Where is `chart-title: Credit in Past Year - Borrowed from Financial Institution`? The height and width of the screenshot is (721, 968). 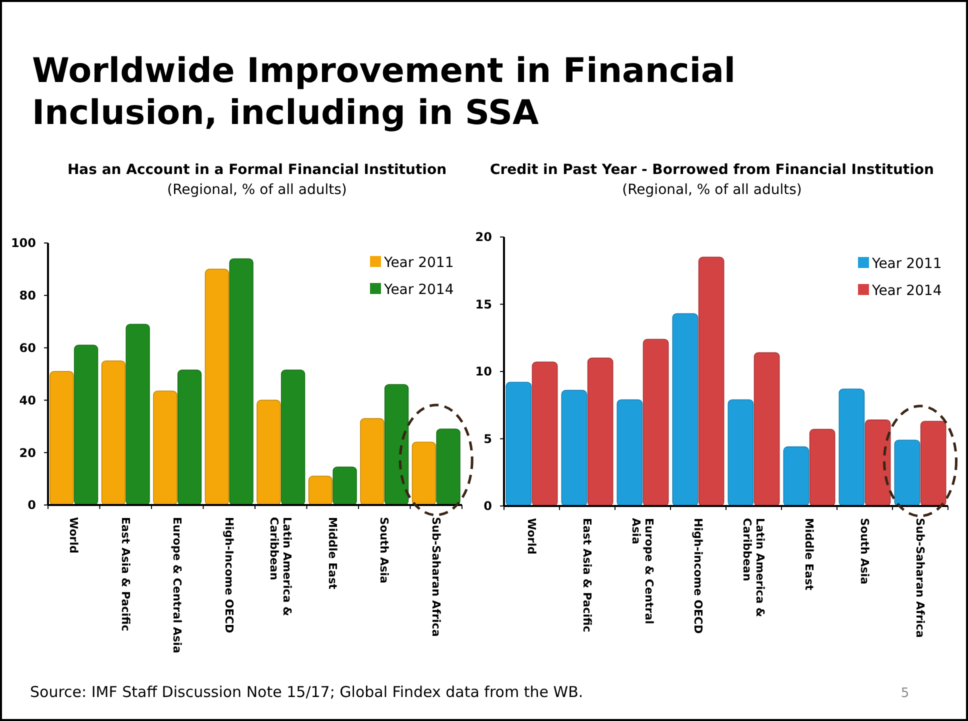
chart-title: Credit in Past Year - Borrowed from Financial Institution is located at coordinates (712, 170).